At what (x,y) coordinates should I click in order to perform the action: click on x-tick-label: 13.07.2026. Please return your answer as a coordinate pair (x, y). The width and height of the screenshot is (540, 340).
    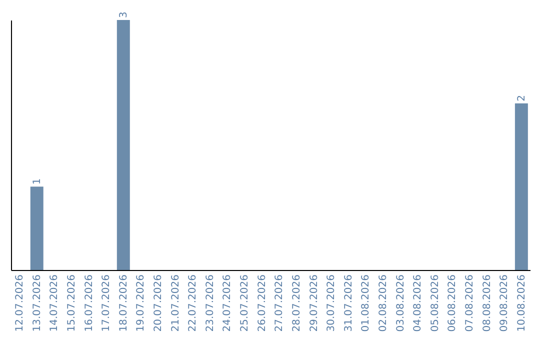
    Looking at the image, I should click on (37, 303).